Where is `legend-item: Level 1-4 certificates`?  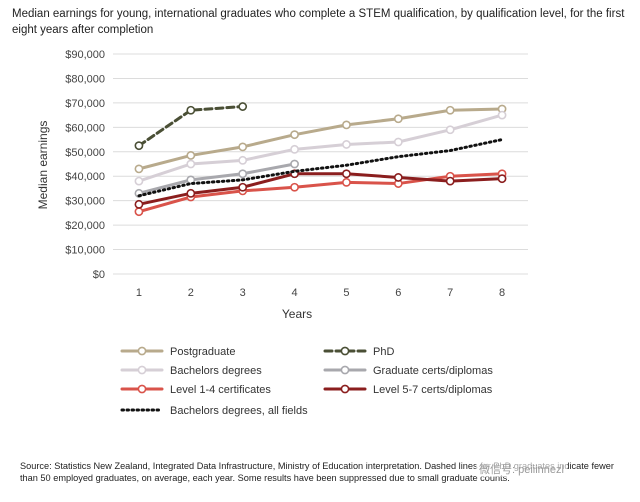 legend-item: Level 1-4 certificates is located at coordinates (195, 390).